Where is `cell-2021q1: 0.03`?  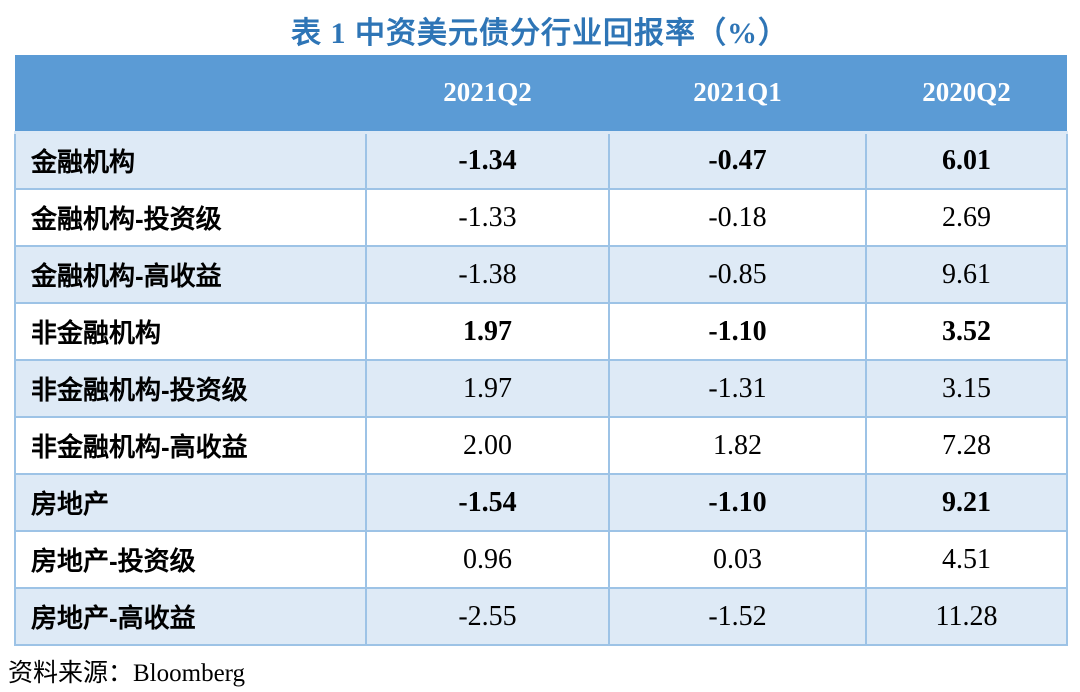 cell-2021q1: 0.03 is located at coordinates (737, 559).